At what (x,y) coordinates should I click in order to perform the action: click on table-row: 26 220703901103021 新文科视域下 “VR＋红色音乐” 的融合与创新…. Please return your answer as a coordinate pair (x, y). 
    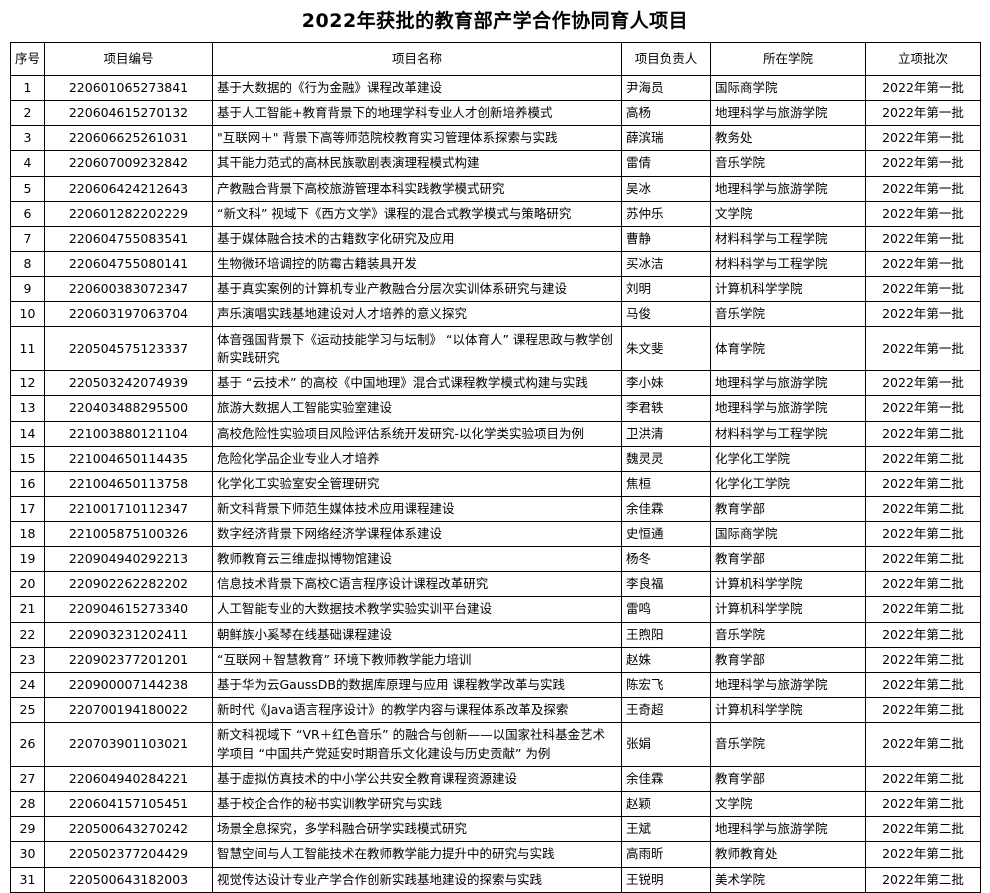
    Looking at the image, I should click on (495, 744).